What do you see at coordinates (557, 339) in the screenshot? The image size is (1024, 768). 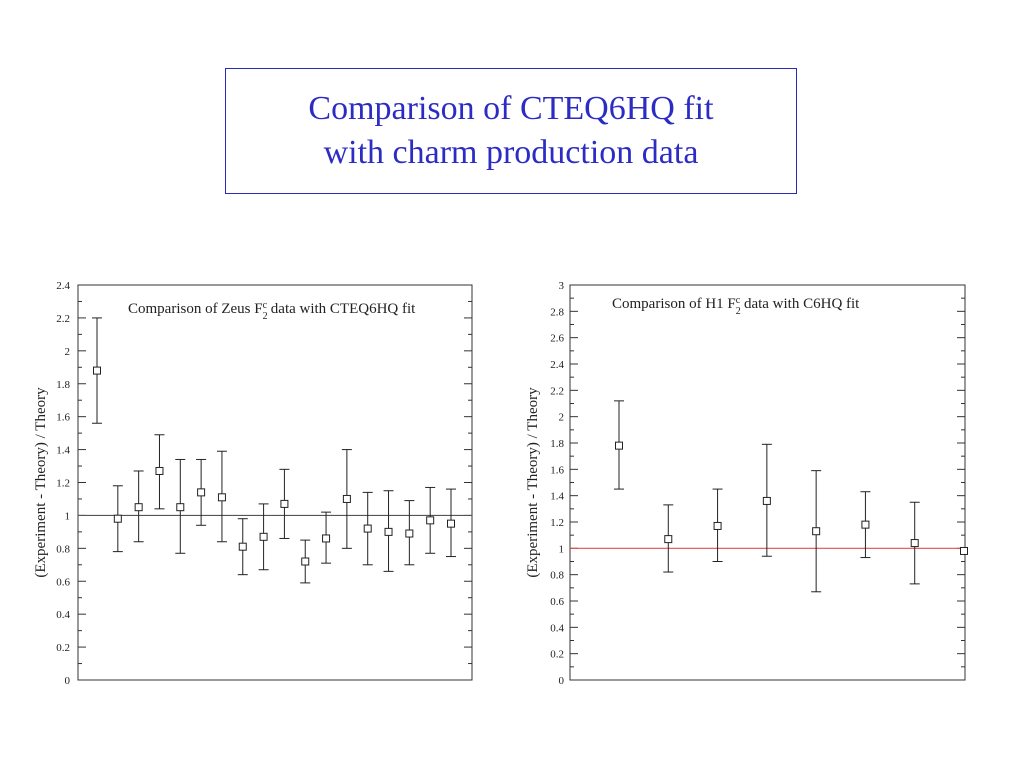 I see `y-tick-label: 2.6` at bounding box center [557, 339].